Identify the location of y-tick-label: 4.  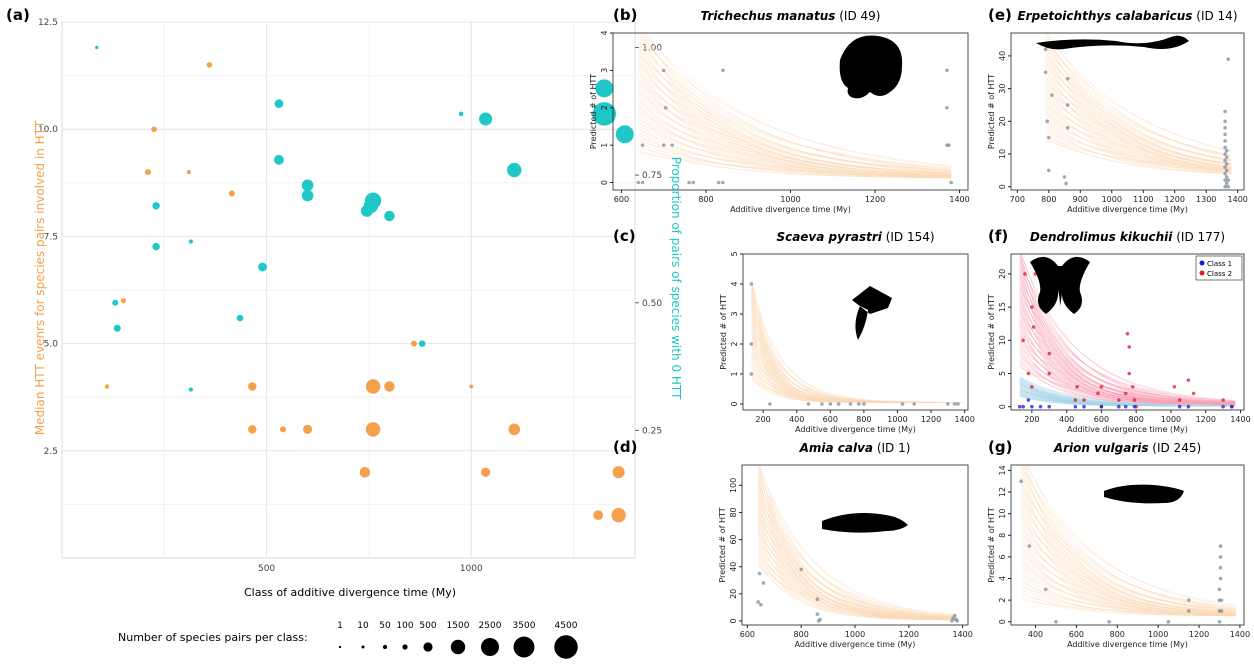
(734, 283).